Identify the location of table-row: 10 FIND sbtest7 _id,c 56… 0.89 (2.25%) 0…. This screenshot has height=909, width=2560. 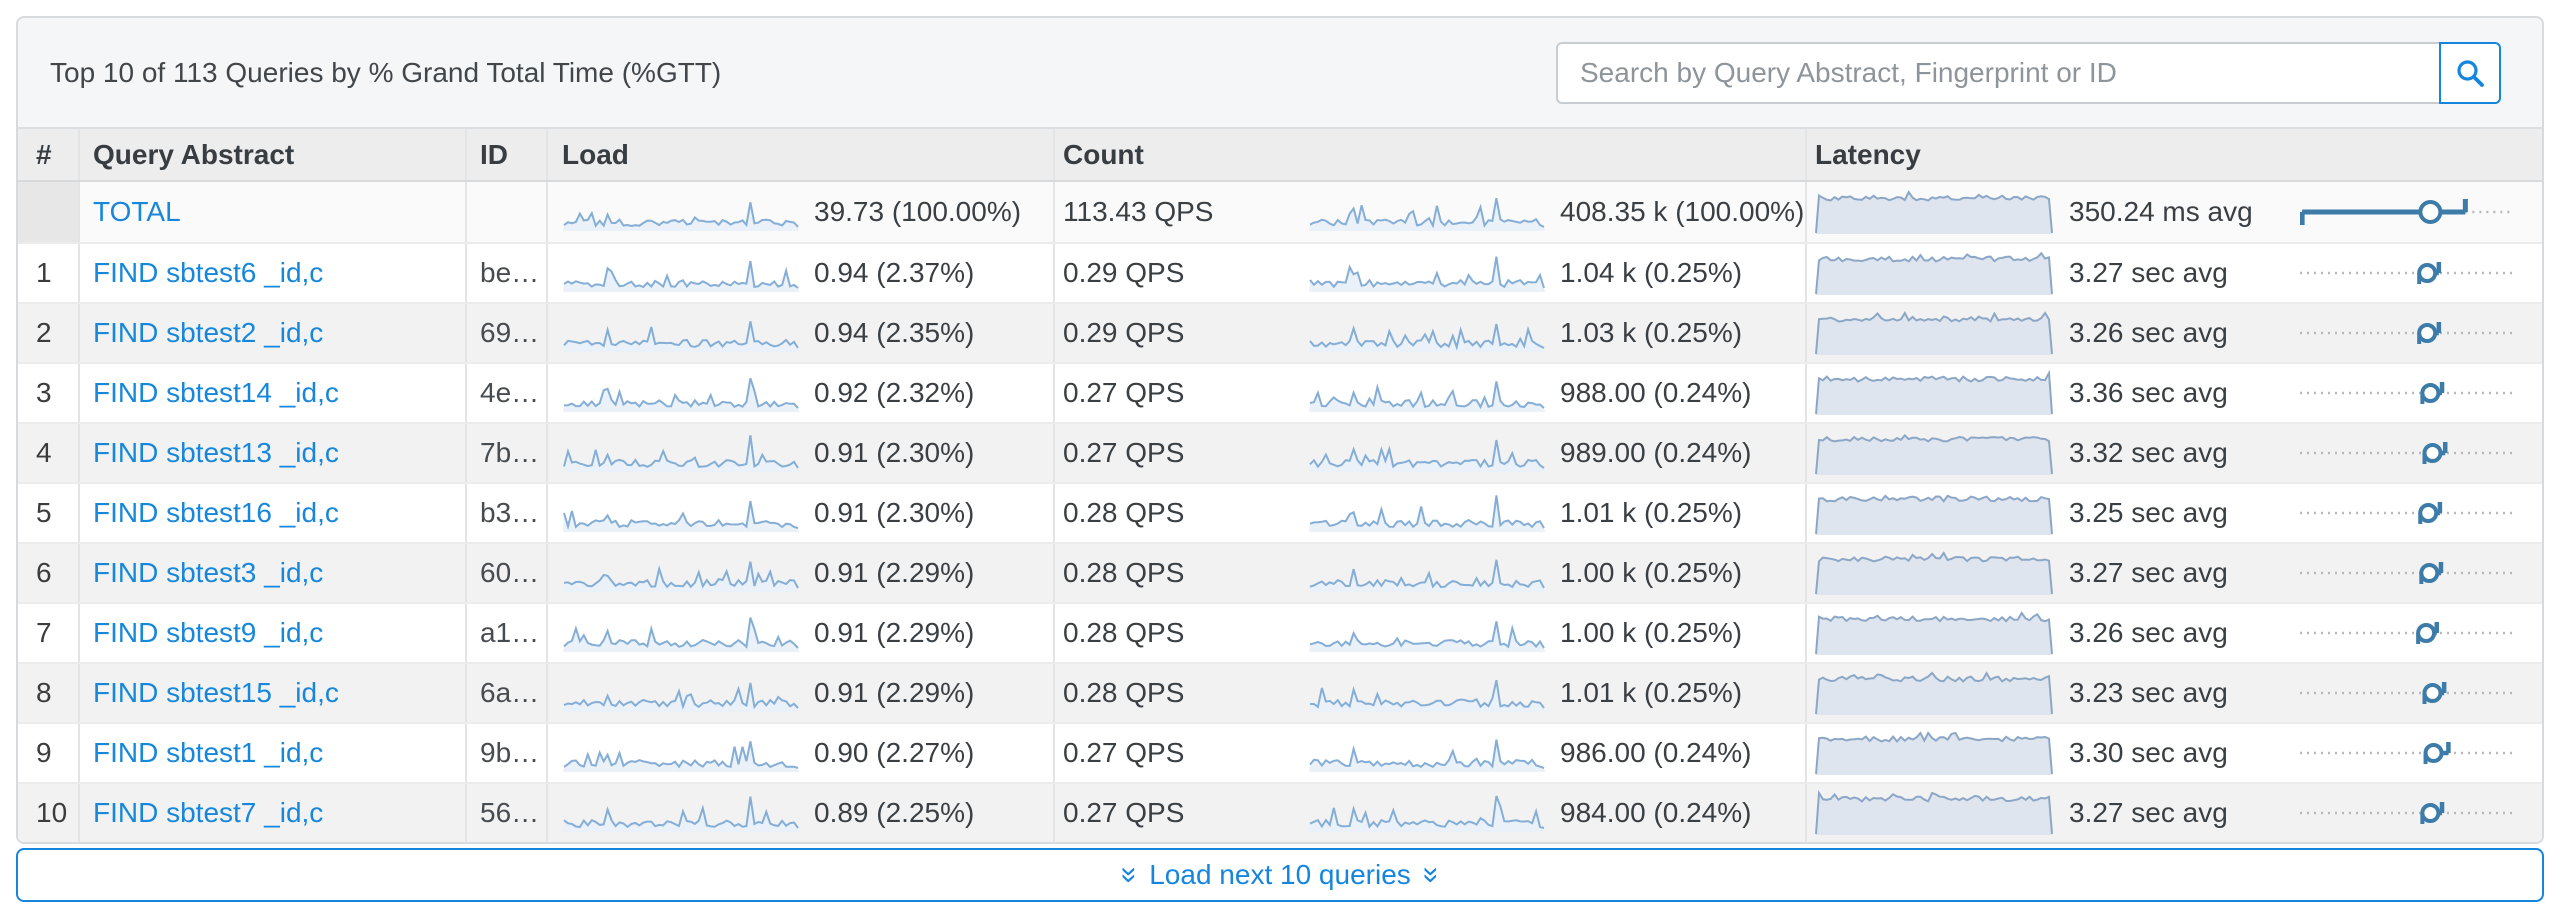
(1280, 812).